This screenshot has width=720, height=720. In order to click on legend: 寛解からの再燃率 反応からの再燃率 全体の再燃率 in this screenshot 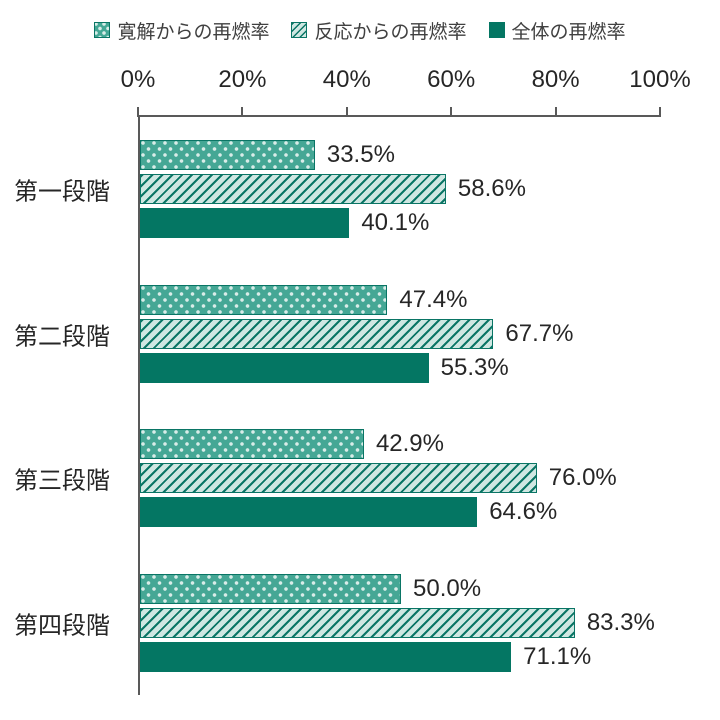, I will do `click(360, 30)`.